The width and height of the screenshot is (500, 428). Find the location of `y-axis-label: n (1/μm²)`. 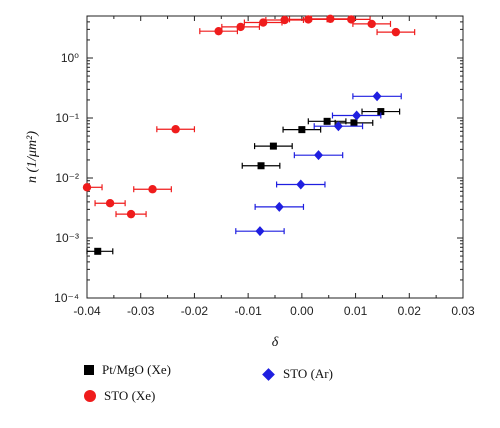

y-axis-label: n (1/μm²) is located at coordinates (32, 157).